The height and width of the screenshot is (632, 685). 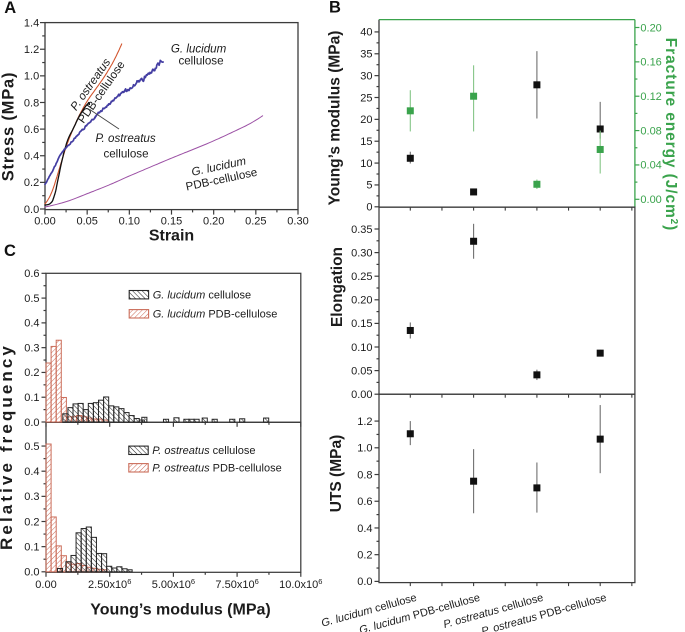 What do you see at coordinates (173, 584) in the screenshot?
I see `svg-text: 5.00x10⁶` at bounding box center [173, 584].